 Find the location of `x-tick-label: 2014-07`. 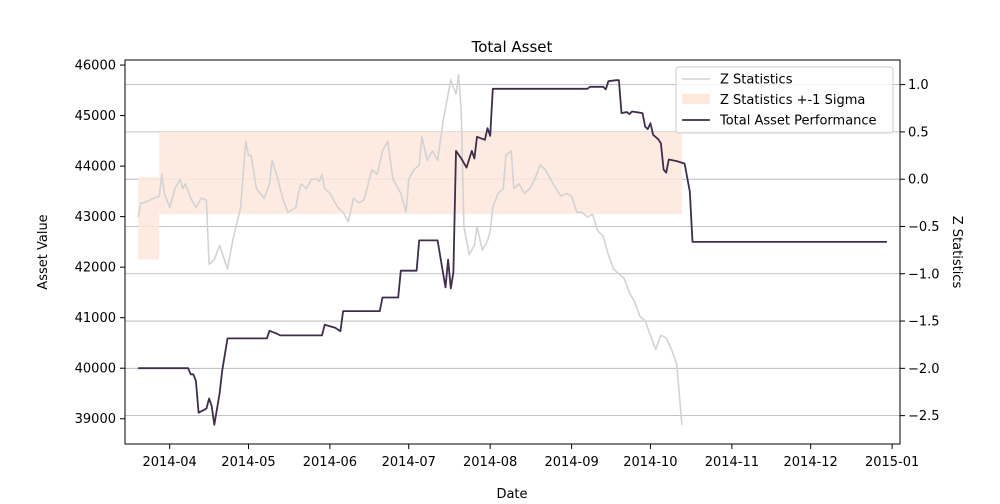

x-tick-label: 2014-07 is located at coordinates (409, 462).